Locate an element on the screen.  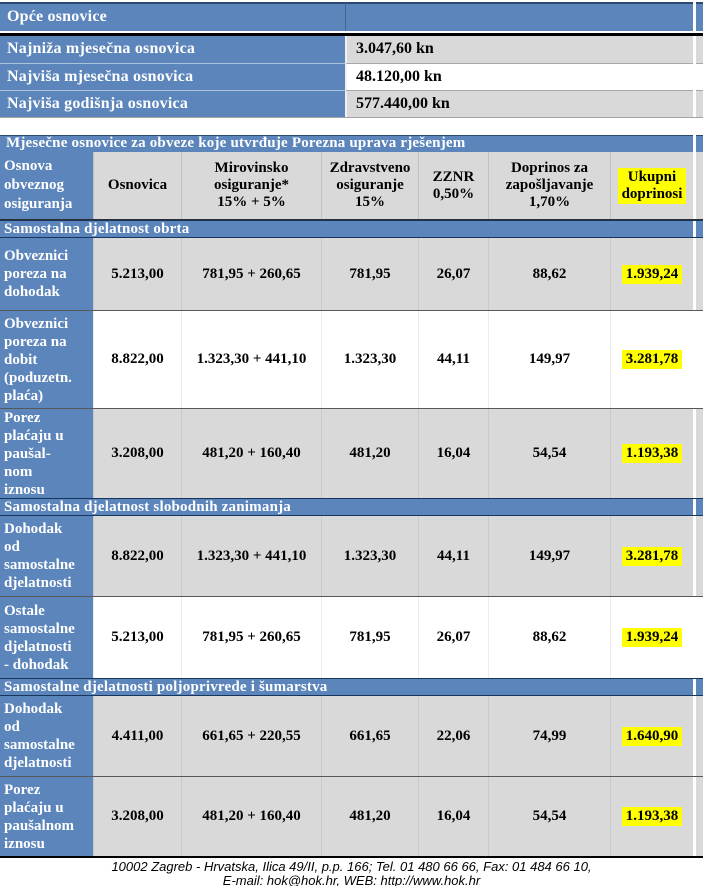
row-label-cell: Najviša godišnja osnovica is located at coordinates (172, 103).